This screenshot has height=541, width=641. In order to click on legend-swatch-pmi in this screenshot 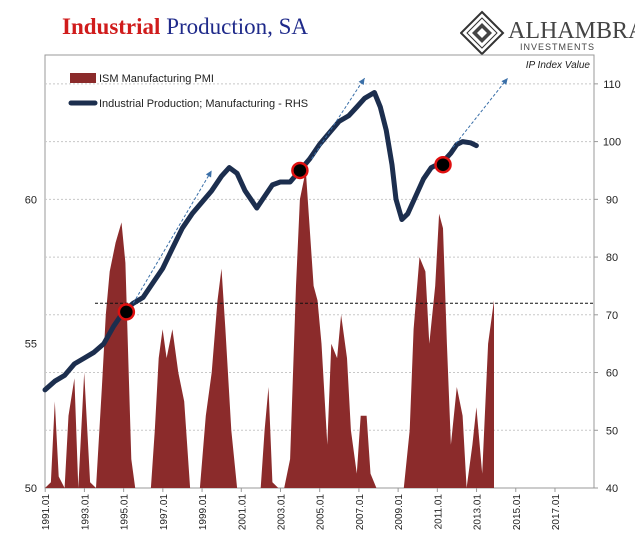, I will do `click(83, 78)`.